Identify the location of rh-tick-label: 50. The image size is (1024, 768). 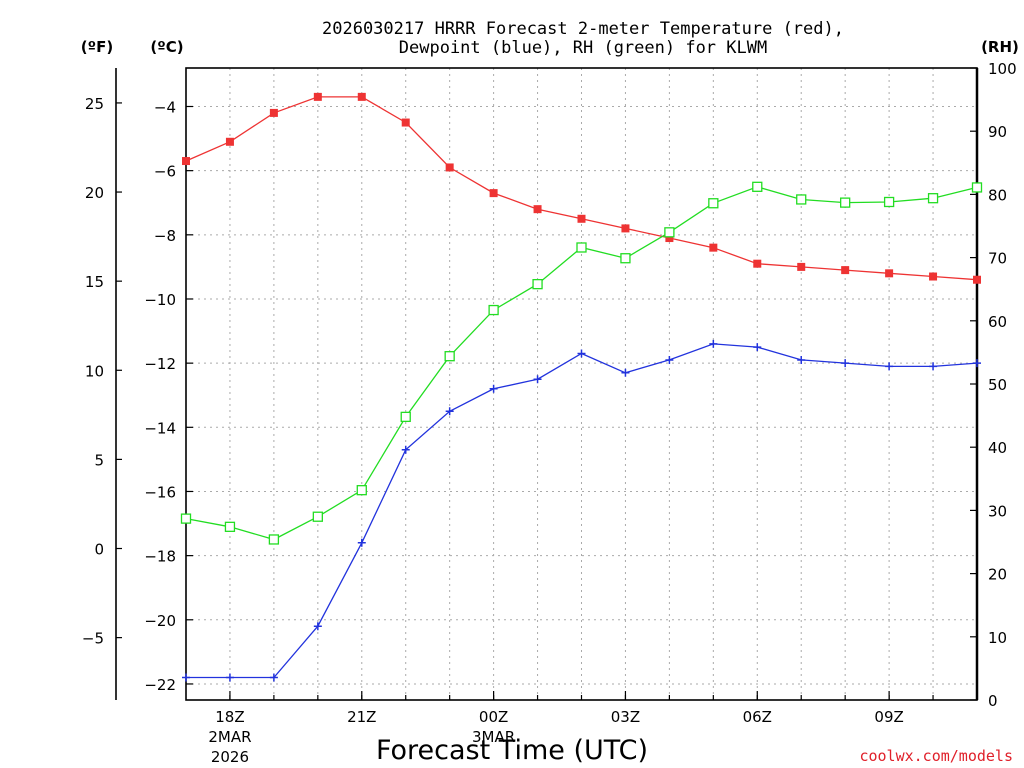
(997, 385).